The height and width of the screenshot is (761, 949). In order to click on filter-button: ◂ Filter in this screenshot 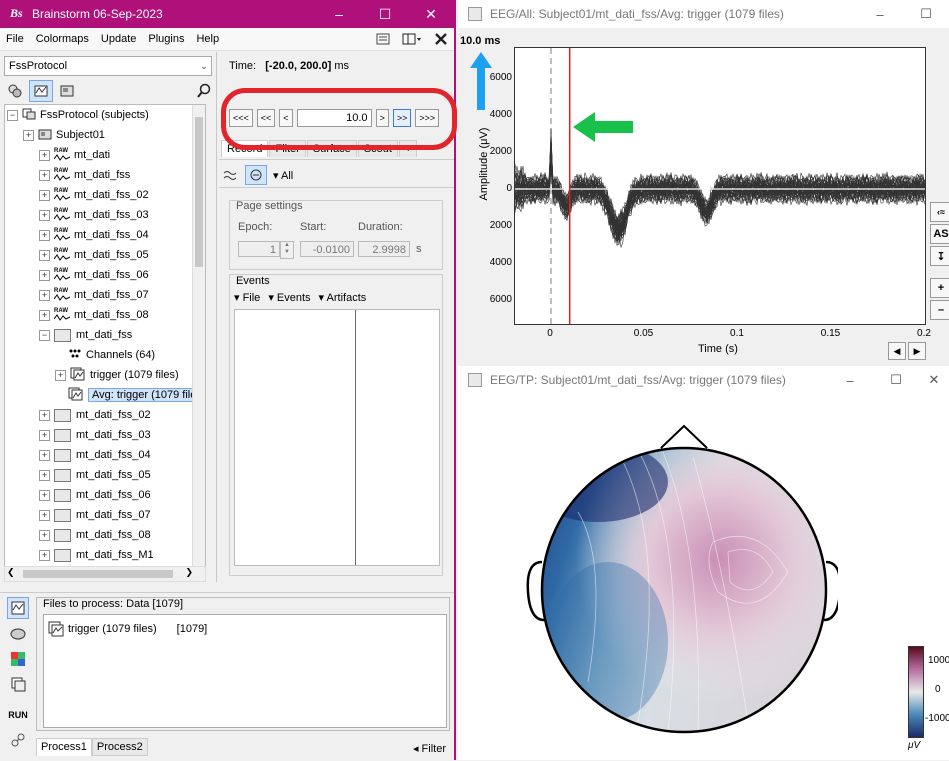, I will do `click(429, 749)`.